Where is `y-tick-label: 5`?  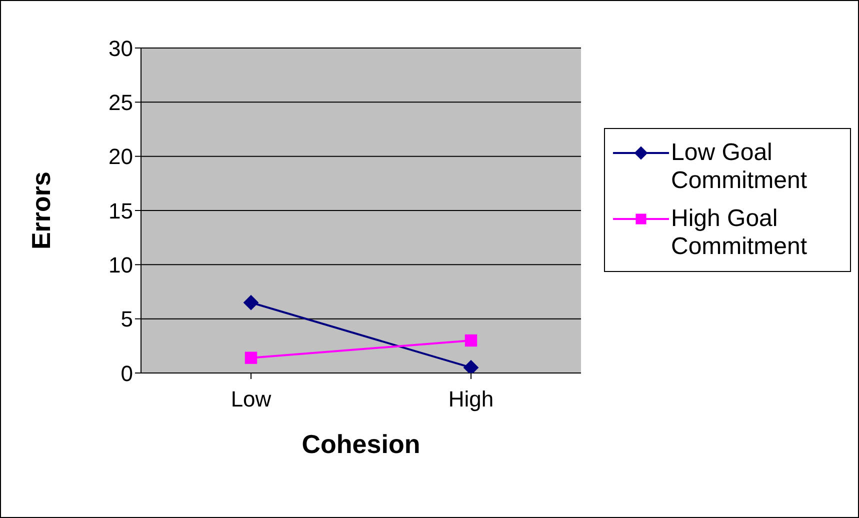
y-tick-label: 5 is located at coordinates (126, 319).